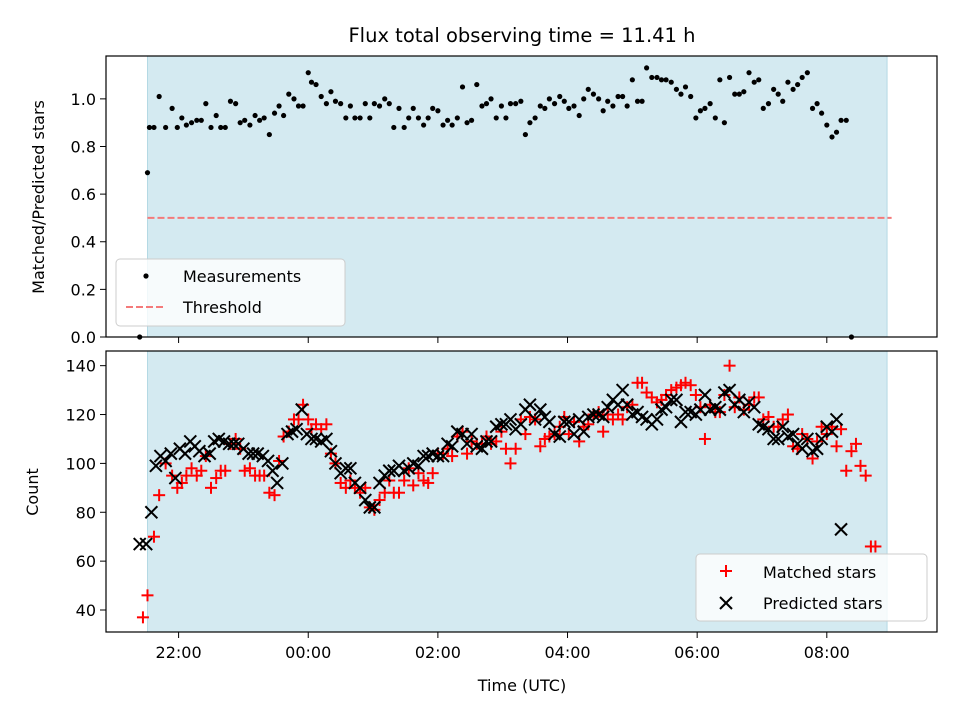 The image size is (960, 720). What do you see at coordinates (38, 197) in the screenshot?
I see `ratio-y-axis-label: Matched/Predicted stars` at bounding box center [38, 197].